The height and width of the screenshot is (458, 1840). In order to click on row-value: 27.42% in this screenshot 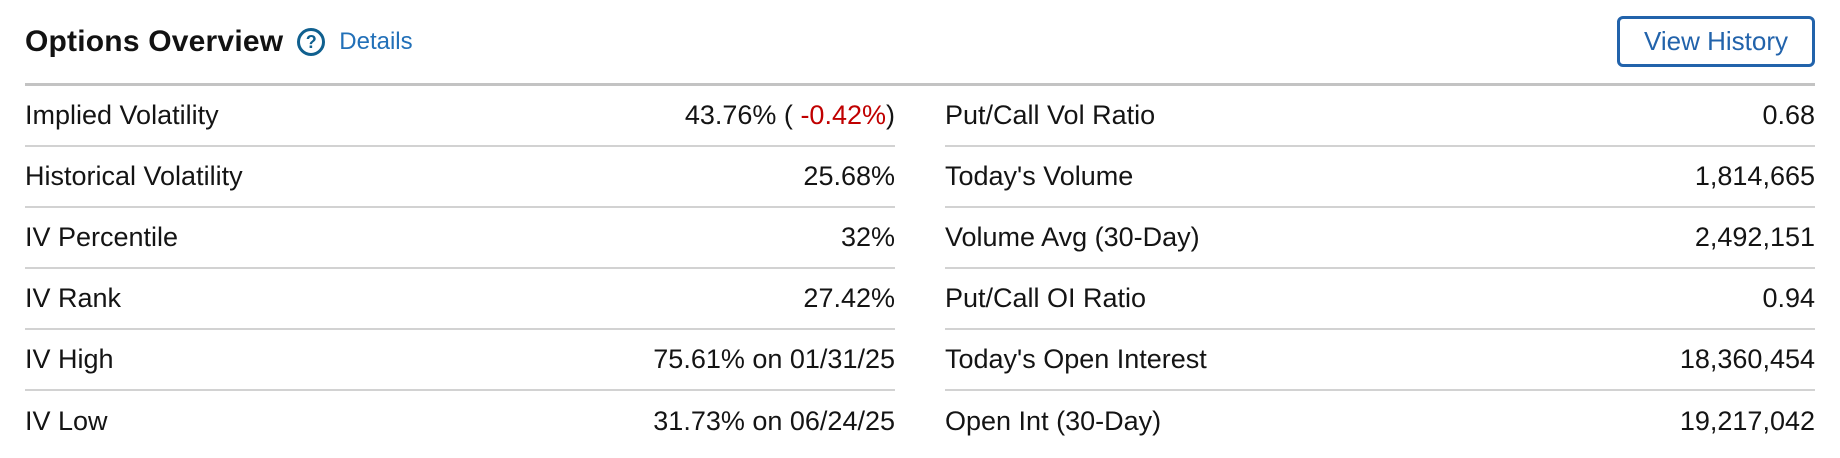, I will do `click(849, 298)`.